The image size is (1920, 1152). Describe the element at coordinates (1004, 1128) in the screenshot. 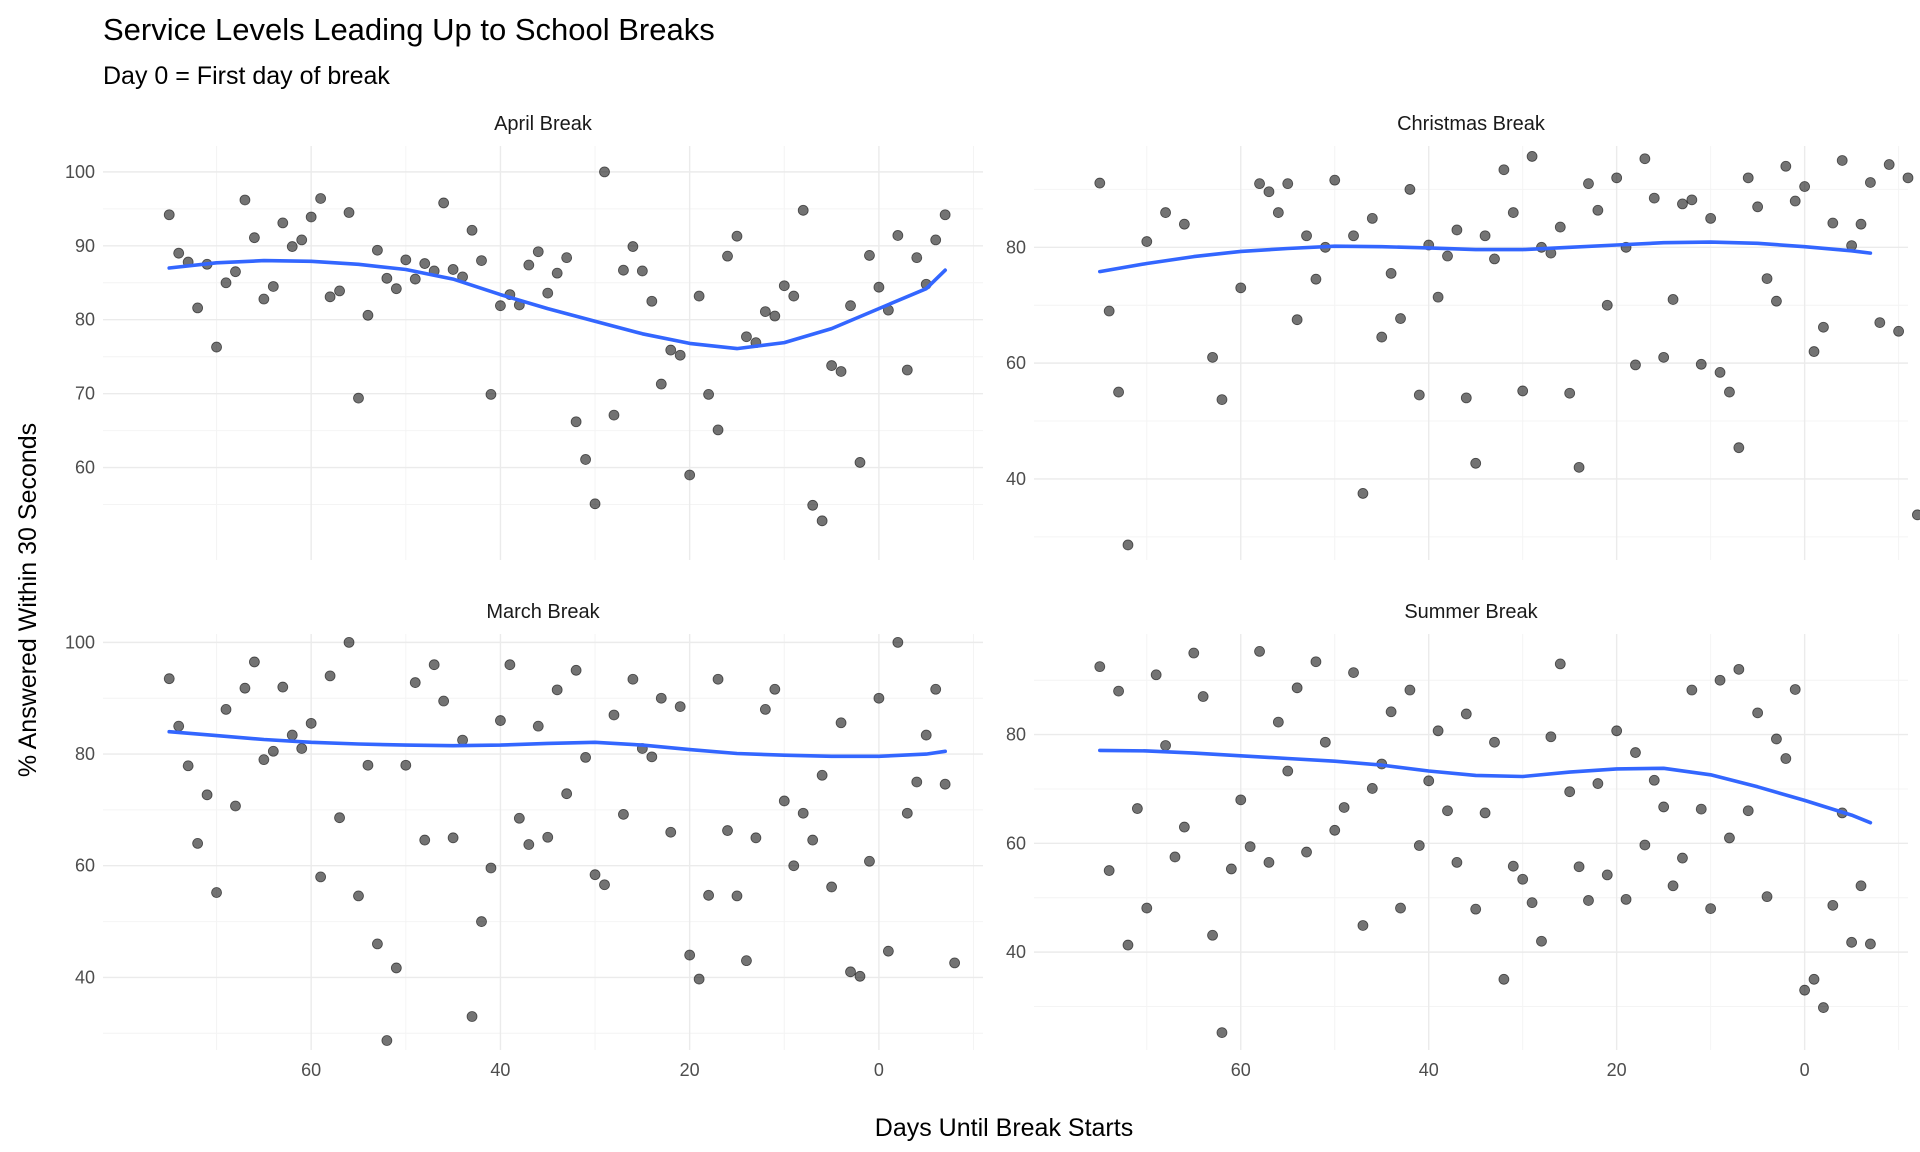

I see `x-axis-title: Days Until Break Starts` at that location.